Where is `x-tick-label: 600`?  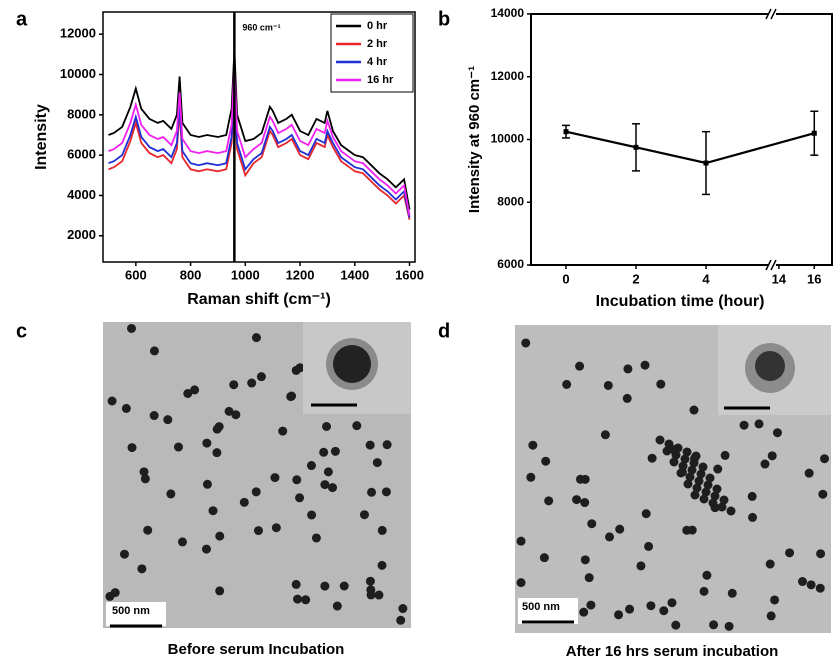 x-tick-label: 600 is located at coordinates (136, 274).